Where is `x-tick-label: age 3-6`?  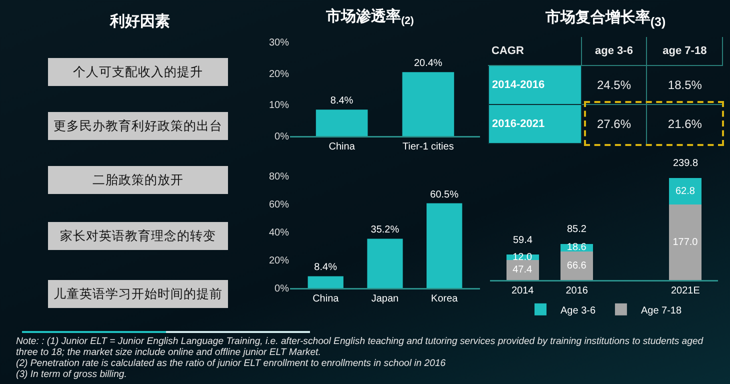 x-tick-label: age 3-6 is located at coordinates (614, 51).